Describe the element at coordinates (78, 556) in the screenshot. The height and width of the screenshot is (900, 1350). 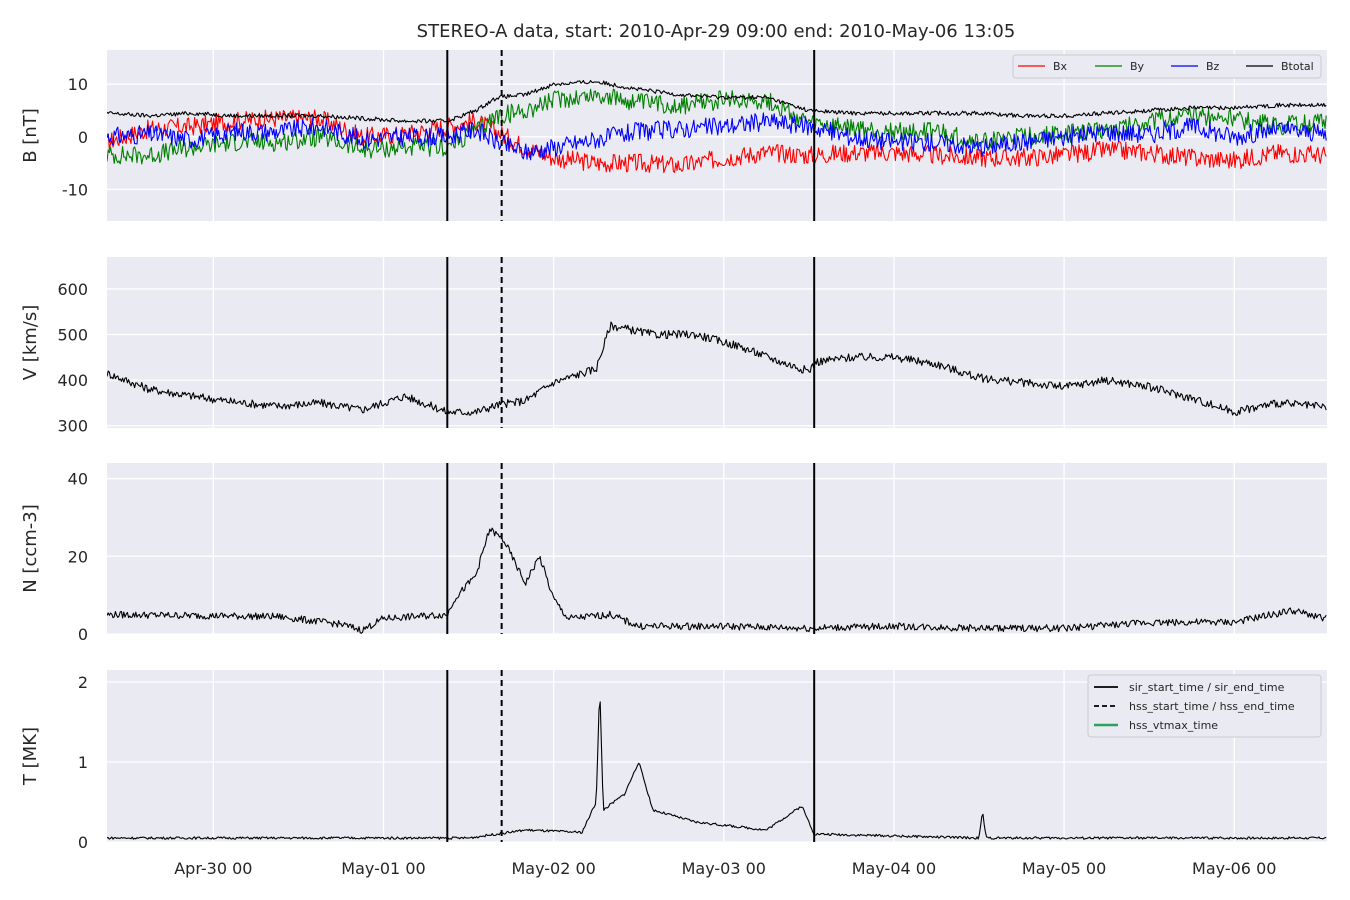
I see `y-tick-label: 20` at that location.